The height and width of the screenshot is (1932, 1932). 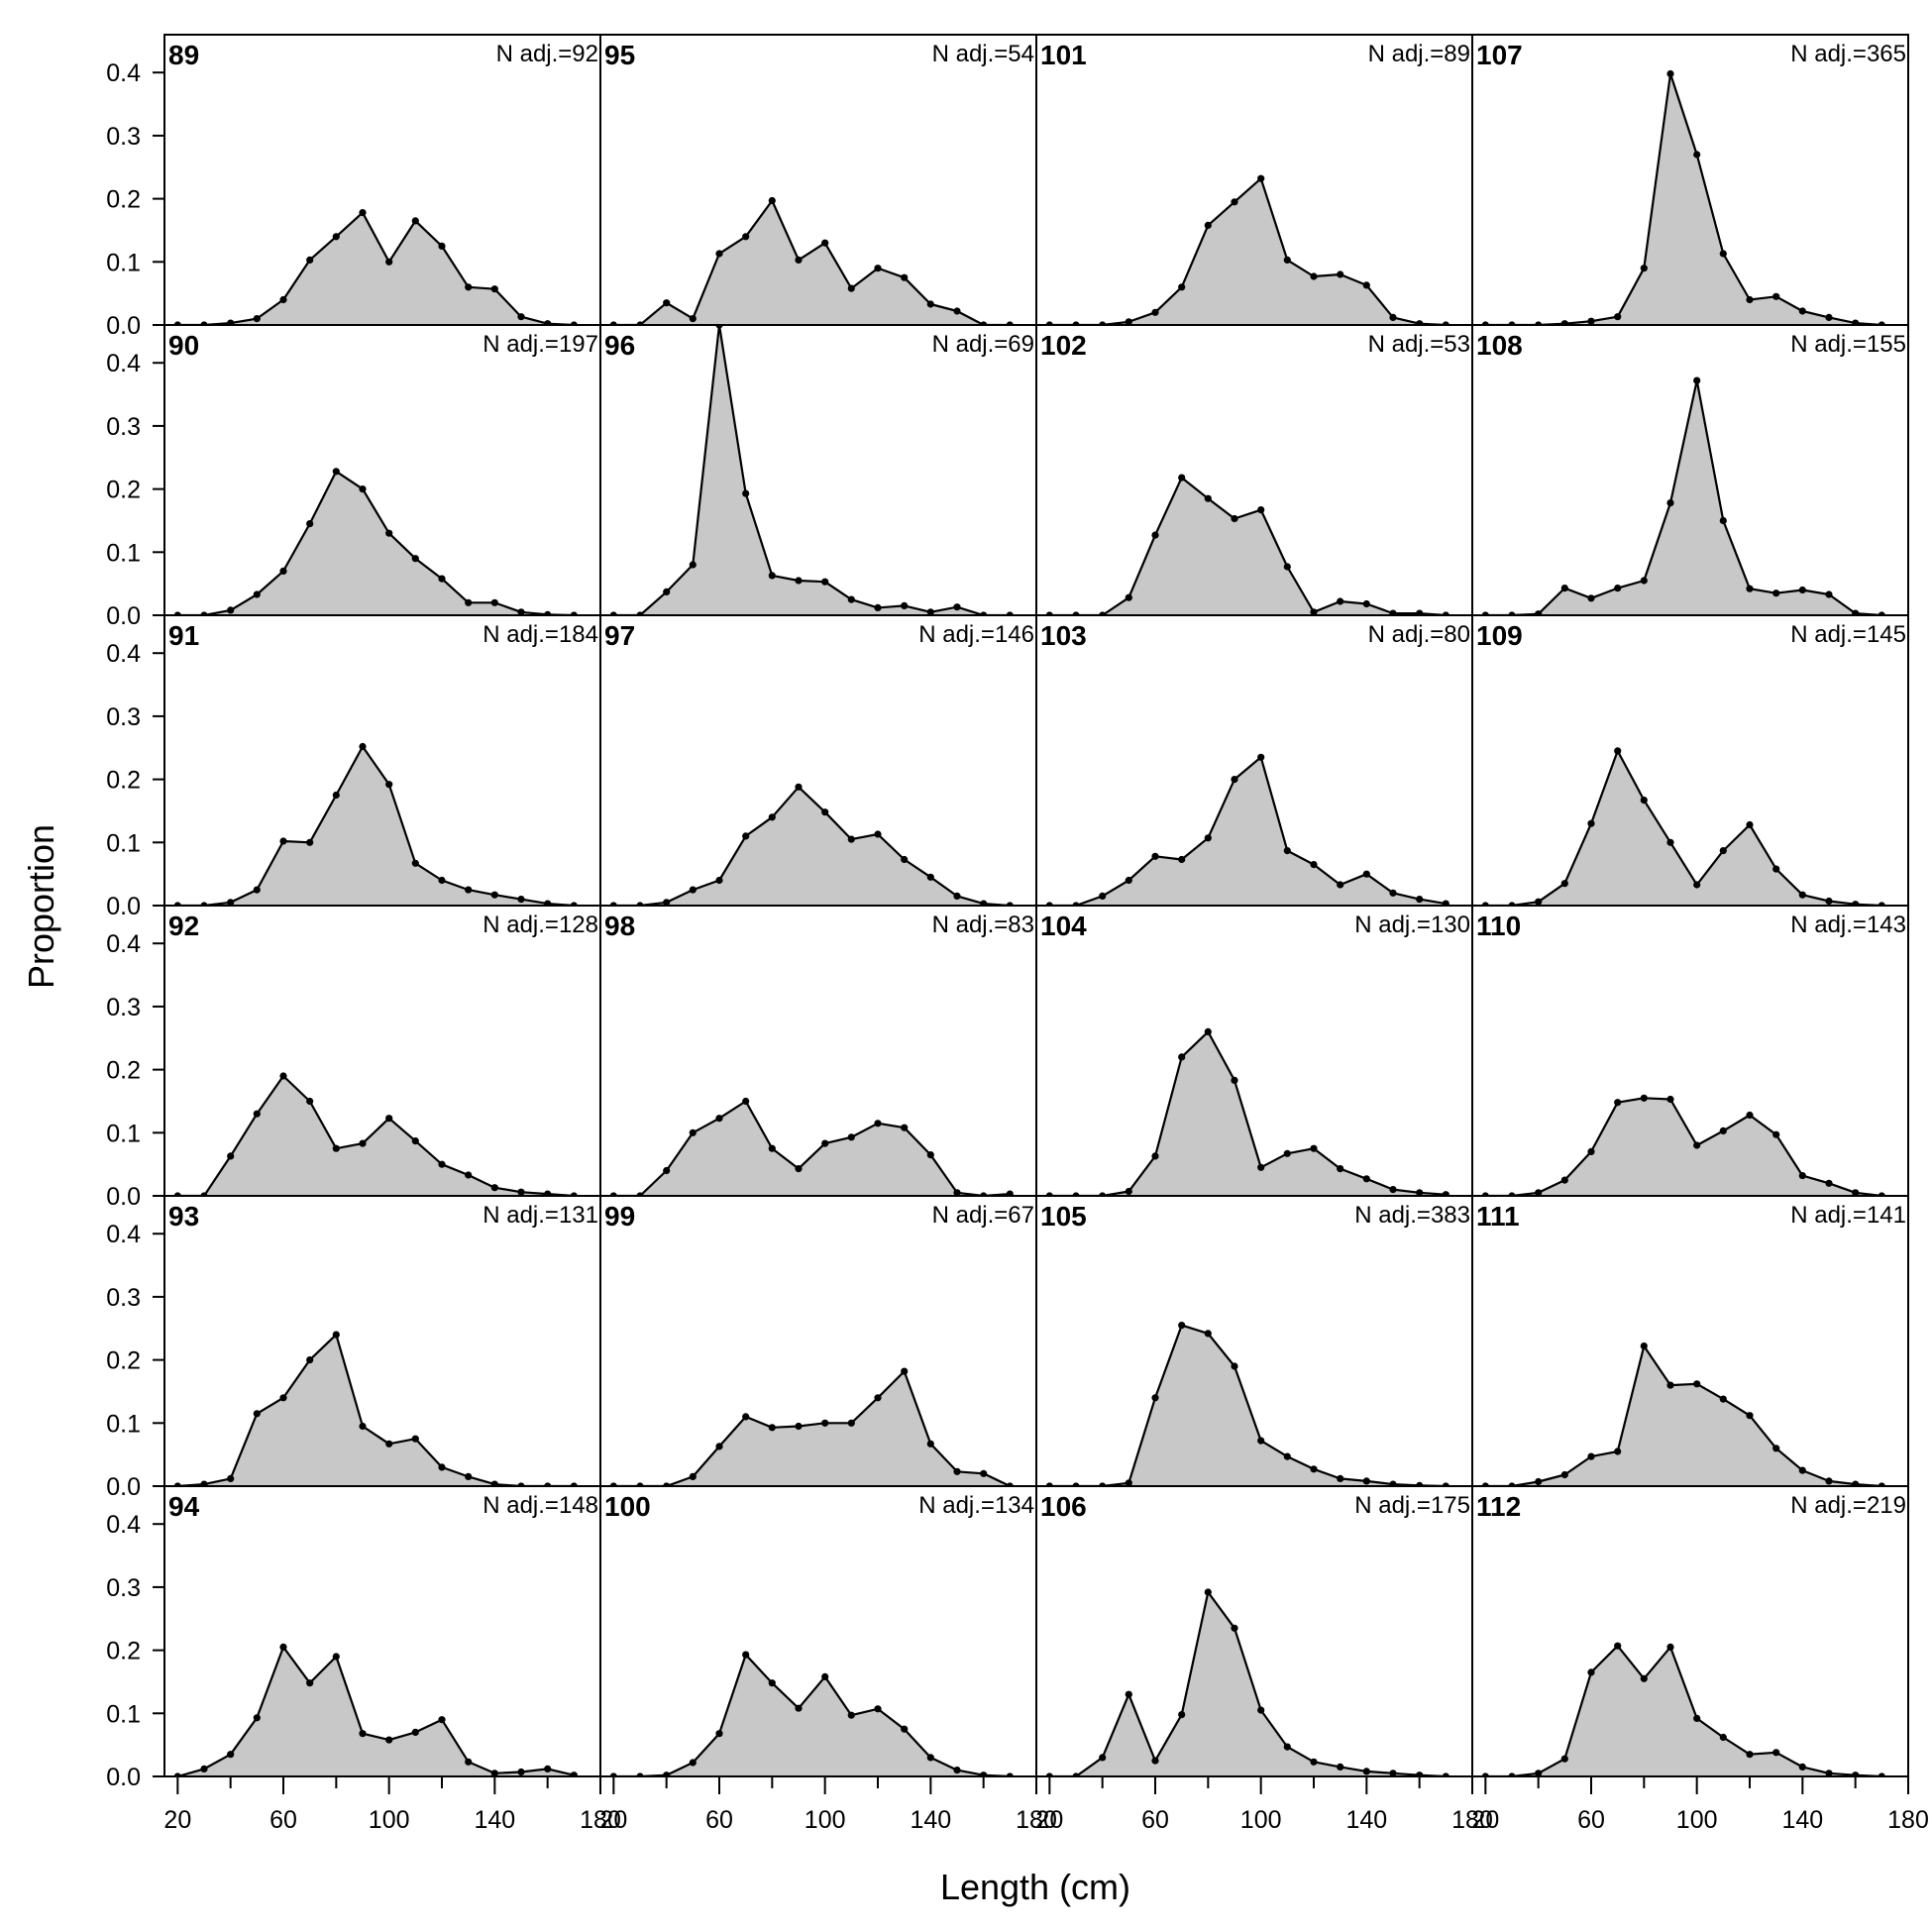 I want to click on panel-n-label: N adj.=197, so click(x=540, y=344).